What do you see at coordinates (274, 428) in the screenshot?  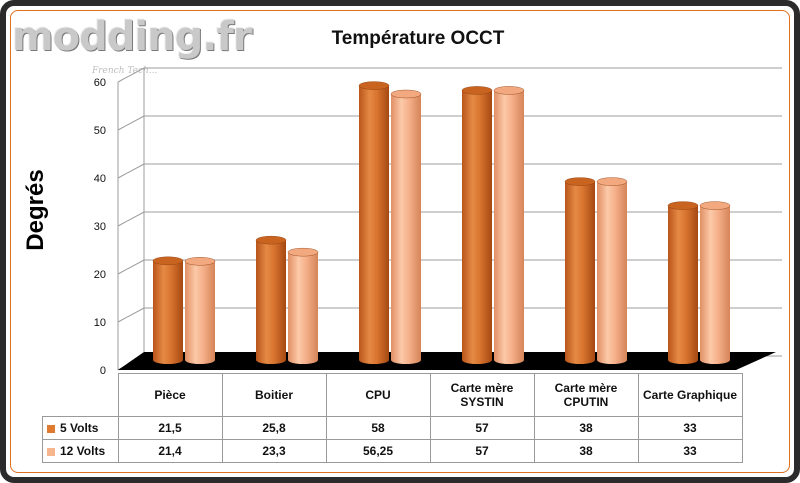 I see `data-label: 25,8` at bounding box center [274, 428].